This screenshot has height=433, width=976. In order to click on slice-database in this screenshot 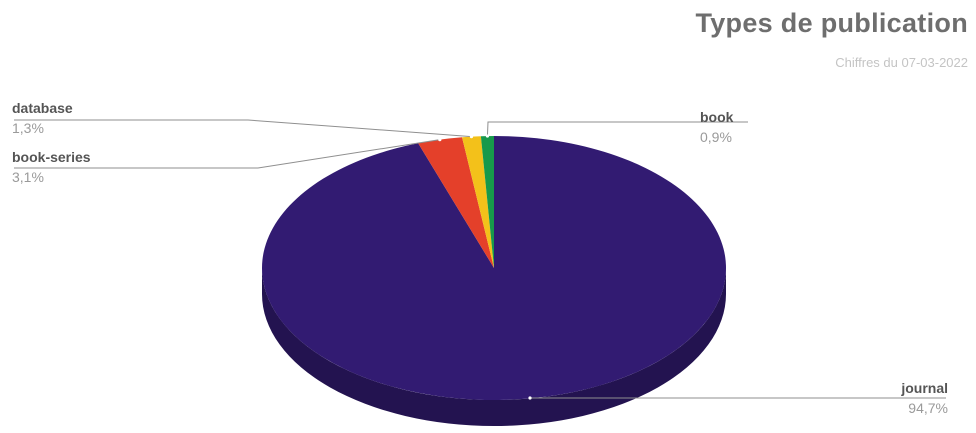, I will do `click(478, 202)`.